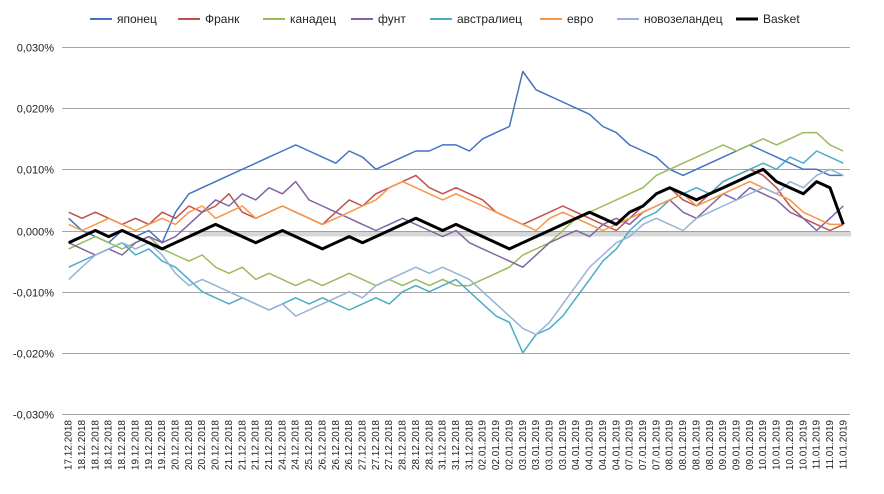 This screenshot has height=494, width=884. What do you see at coordinates (36, 49) in the screenshot?
I see `y-tick-label: 0,030%` at bounding box center [36, 49].